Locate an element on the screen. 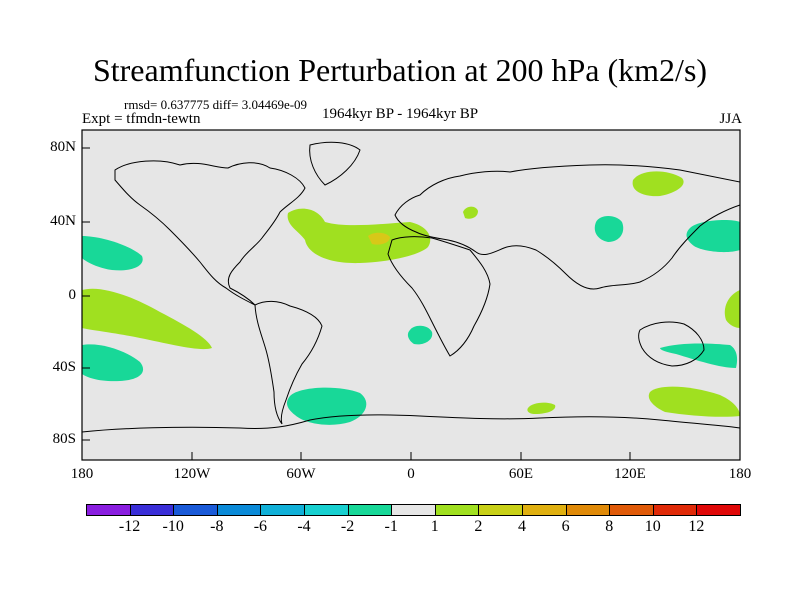 This screenshot has height=600, width=800. north-africa-positive-core is located at coordinates (379, 238).